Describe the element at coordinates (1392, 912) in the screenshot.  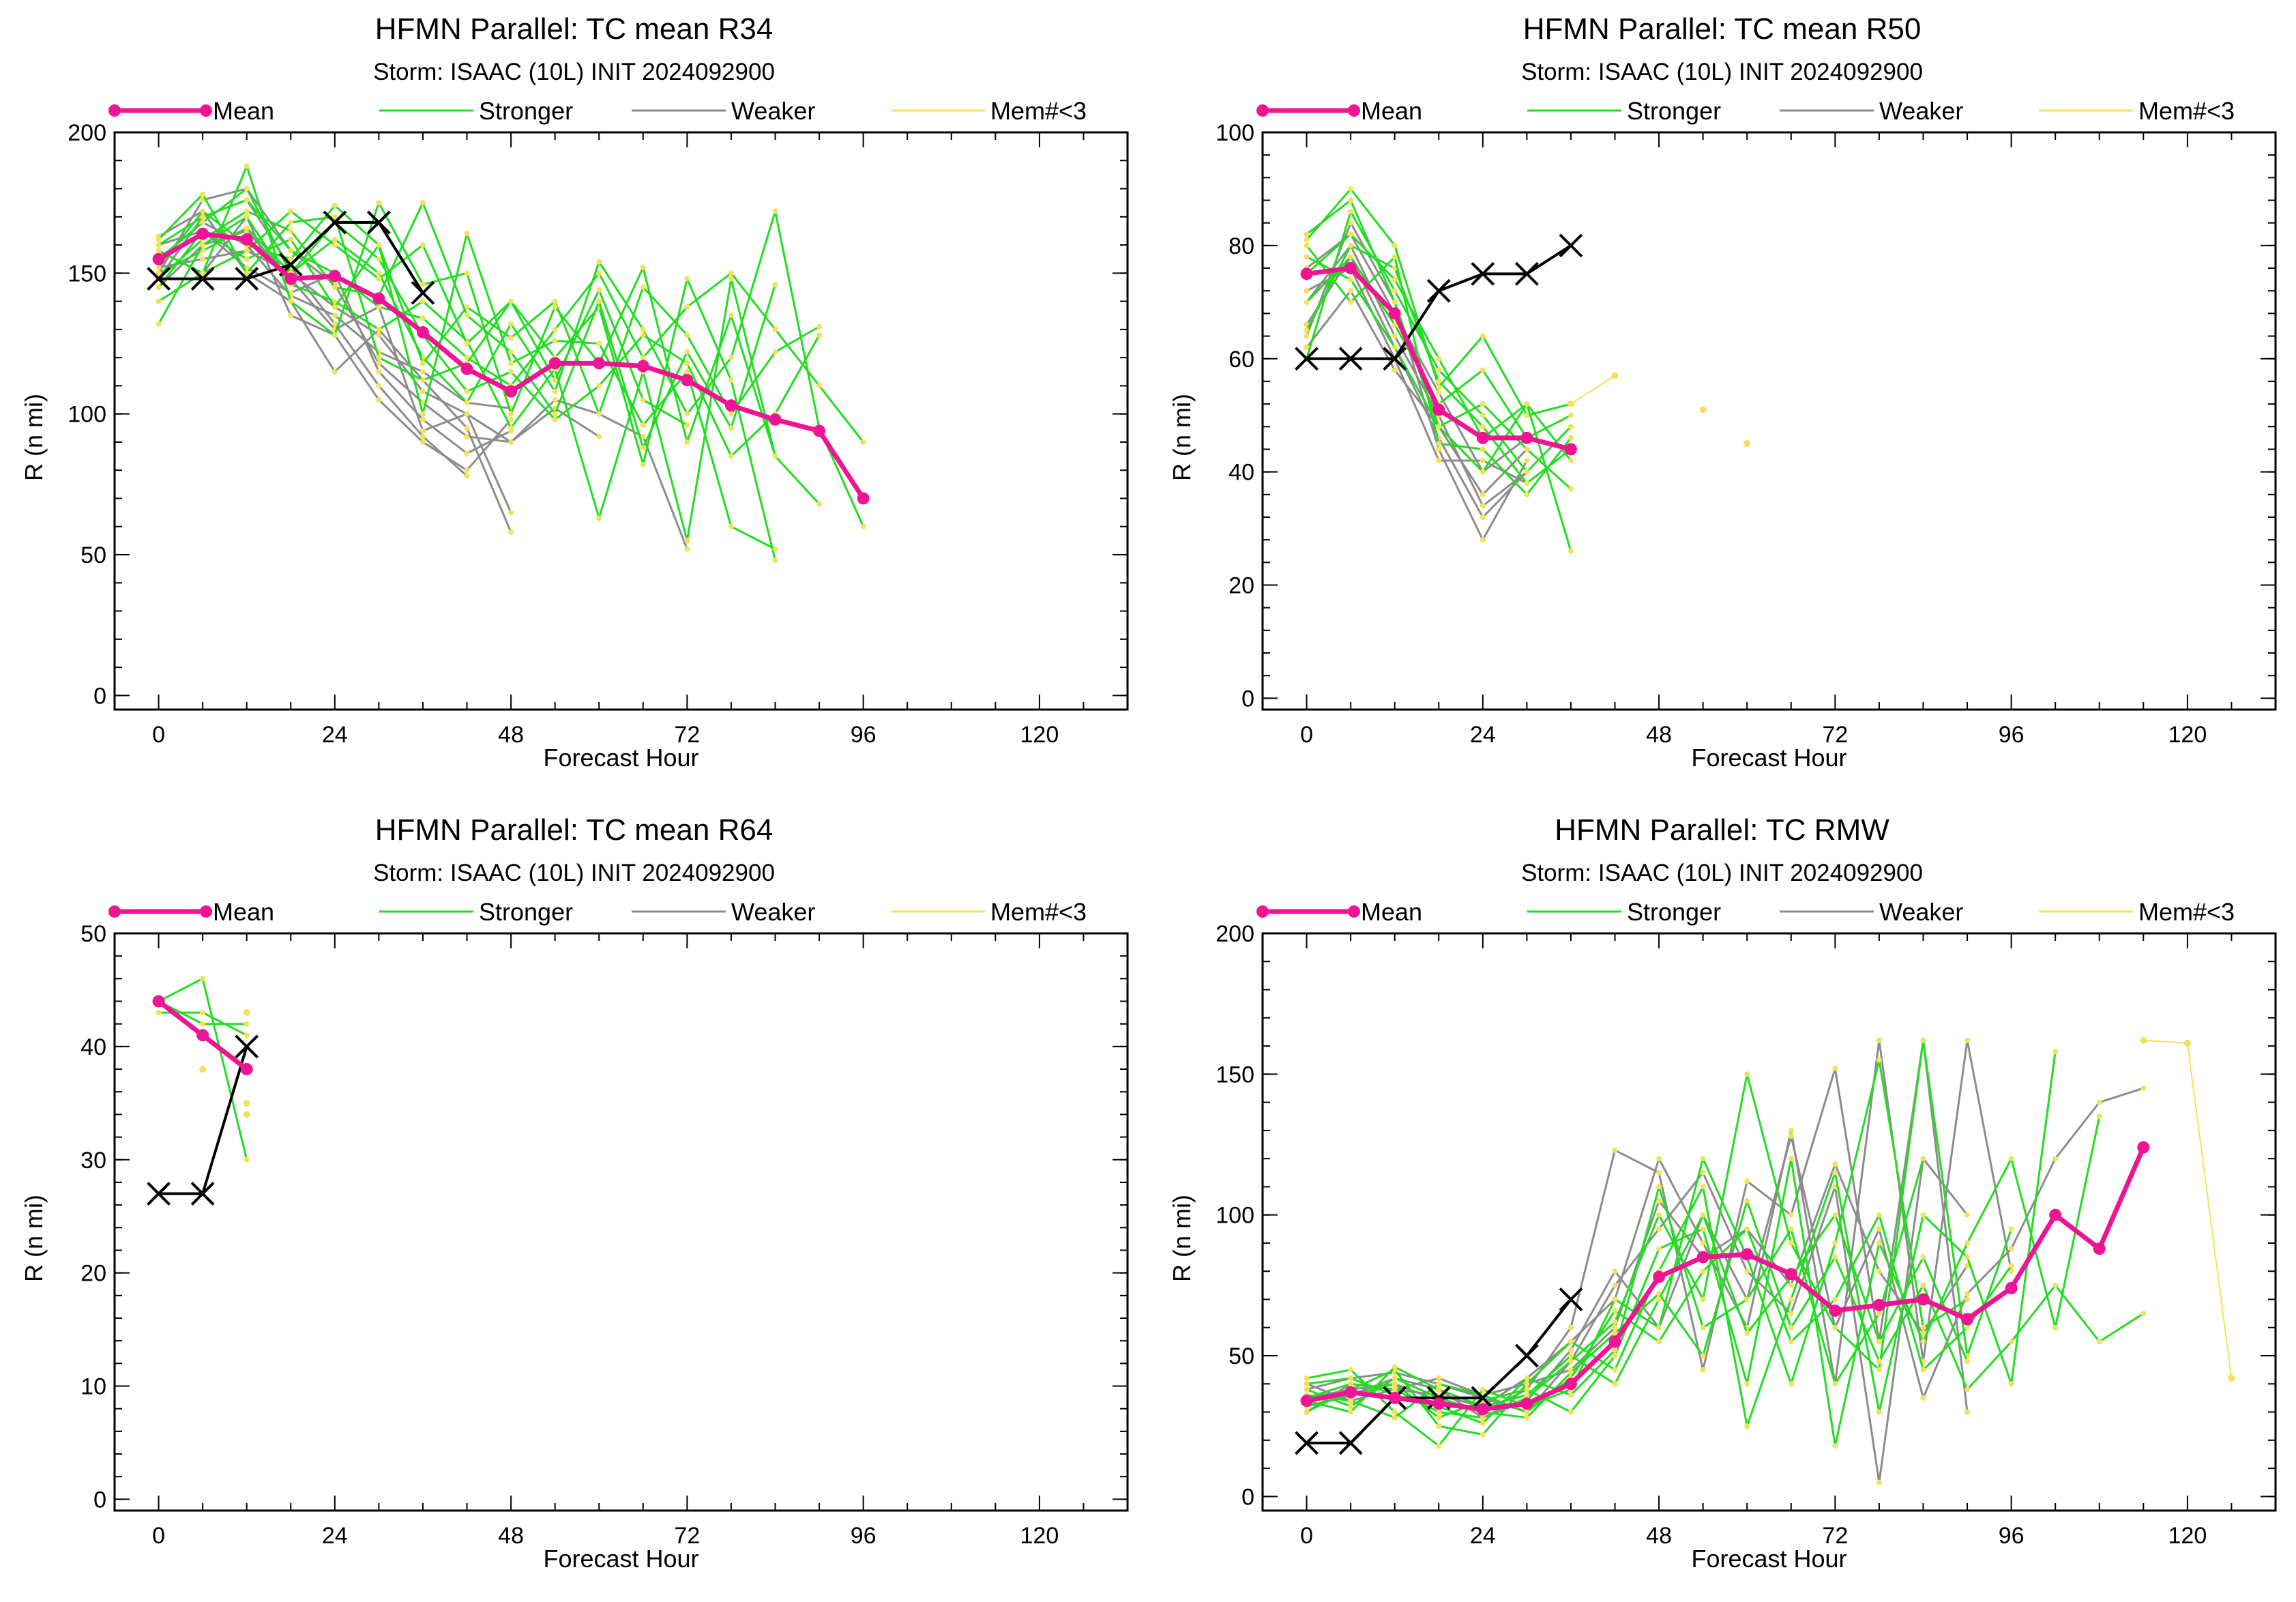
I see `legend-label: Mean` at that location.